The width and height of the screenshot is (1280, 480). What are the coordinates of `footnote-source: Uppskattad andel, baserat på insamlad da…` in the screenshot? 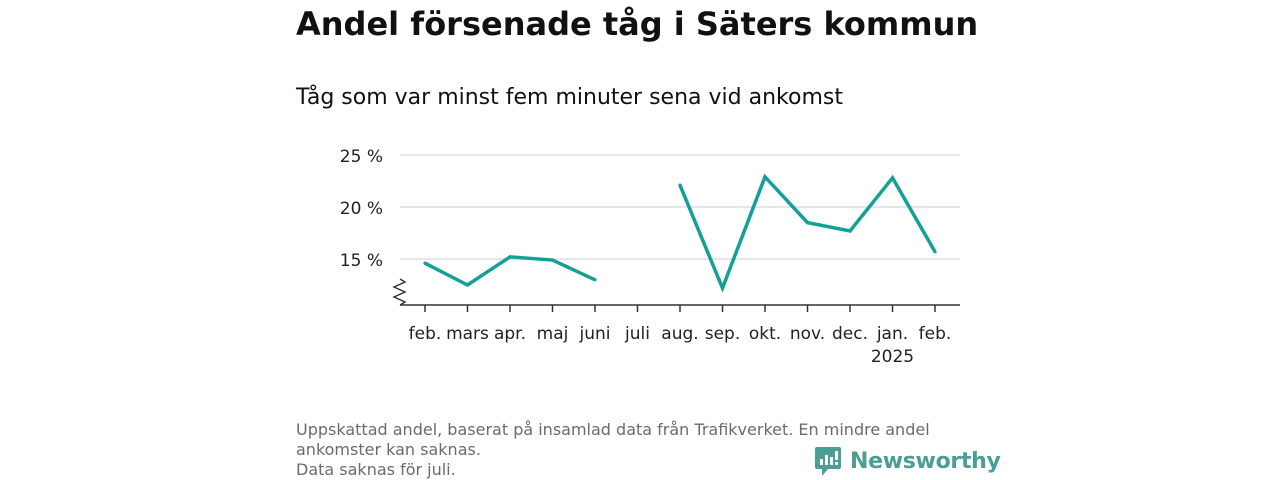 It's located at (613, 429).